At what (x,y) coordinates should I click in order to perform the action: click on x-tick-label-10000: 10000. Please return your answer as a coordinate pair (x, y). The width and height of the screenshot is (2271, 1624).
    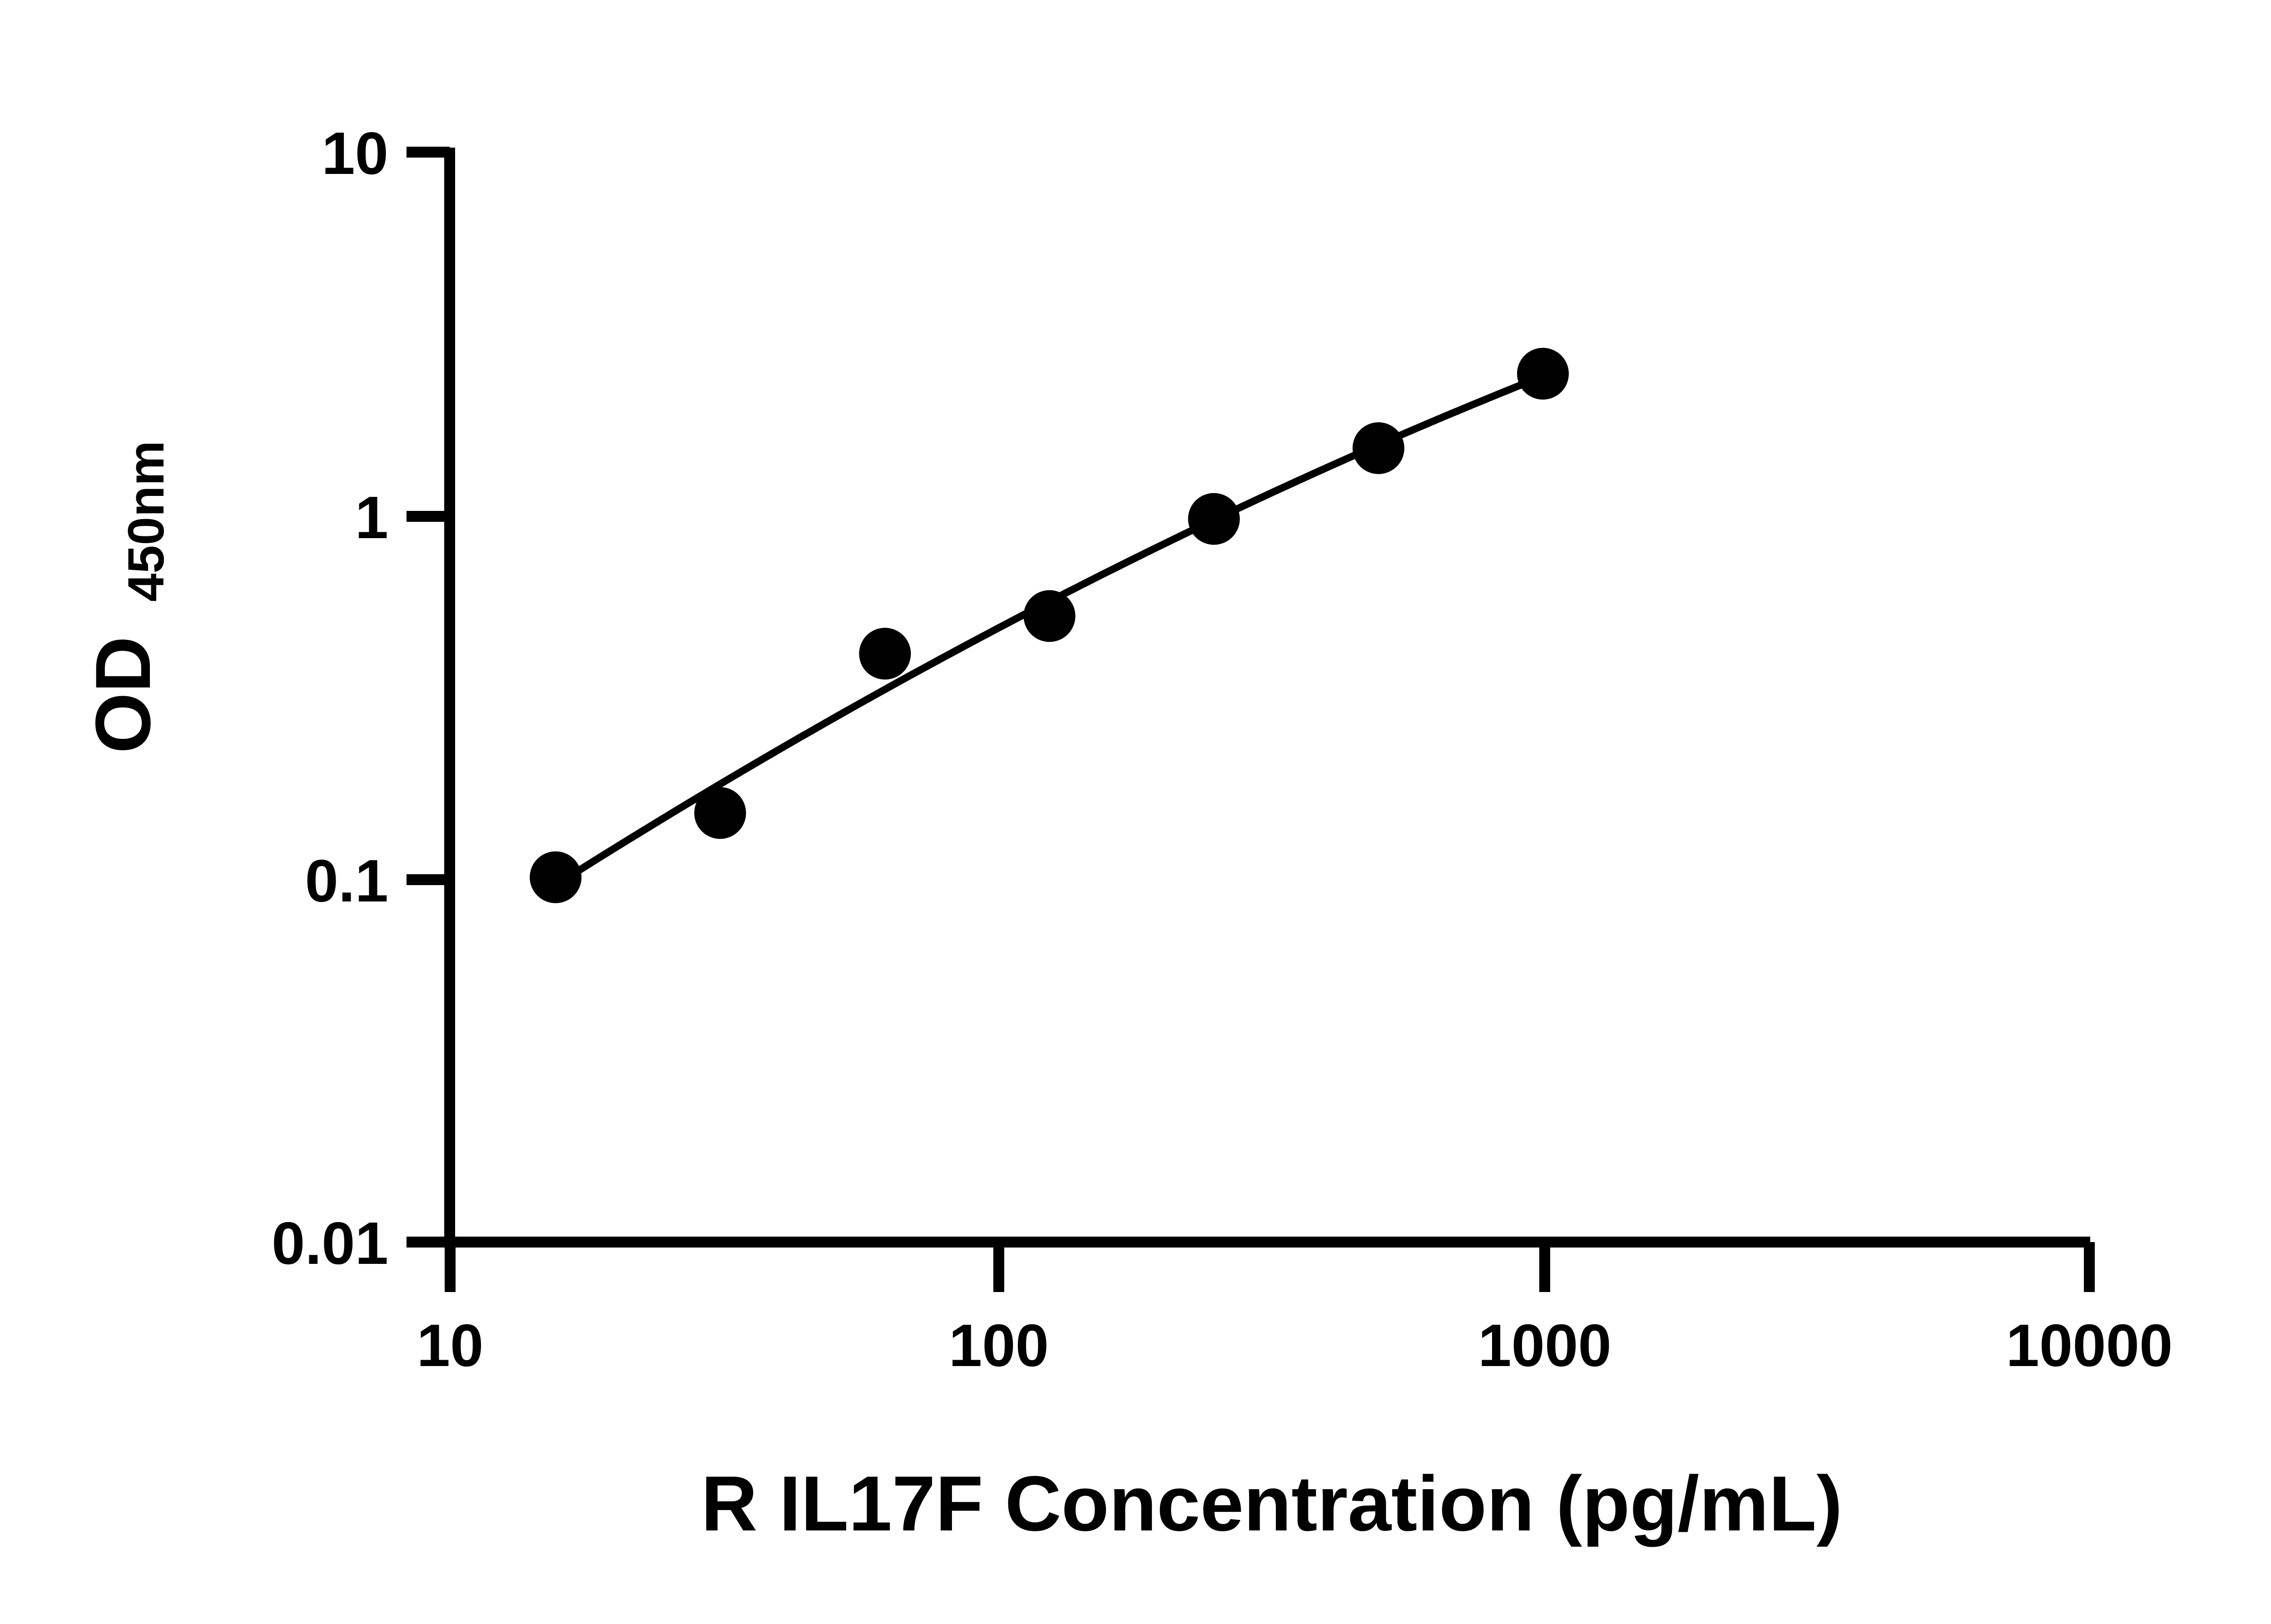
    Looking at the image, I should click on (2089, 1345).